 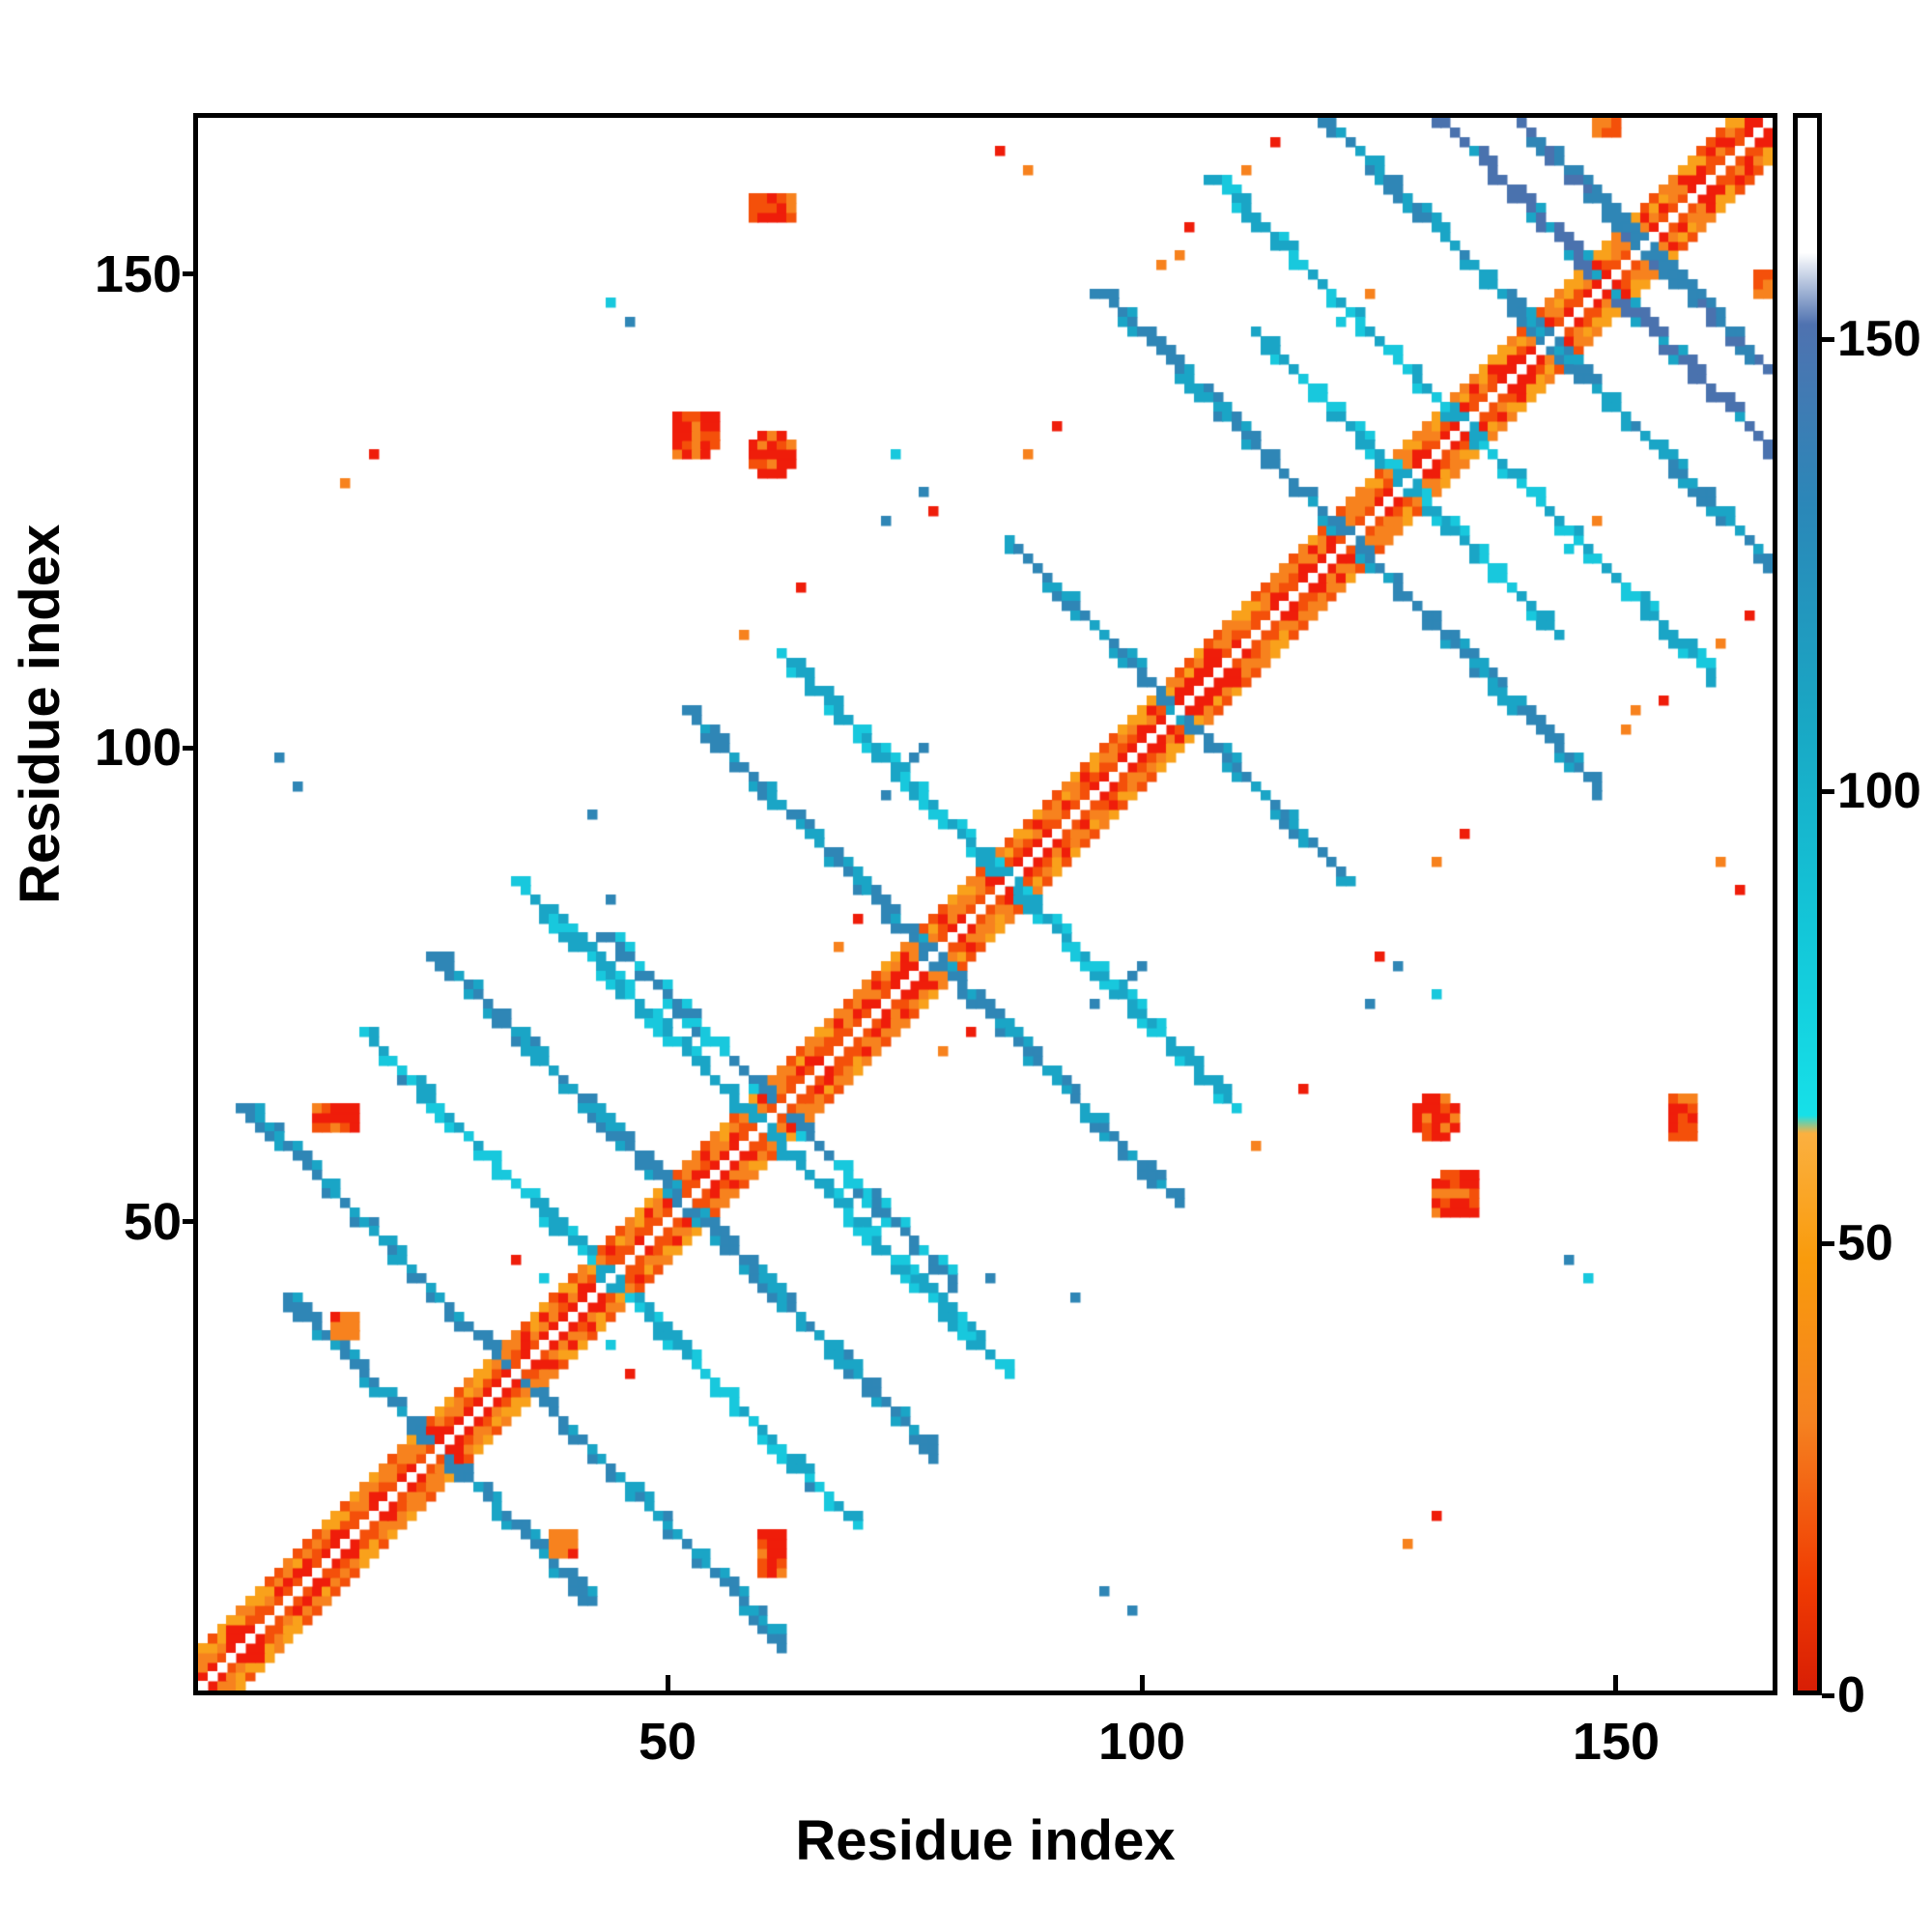 What do you see at coordinates (668, 1742) in the screenshot?
I see `x-tick-label-50: 50` at bounding box center [668, 1742].